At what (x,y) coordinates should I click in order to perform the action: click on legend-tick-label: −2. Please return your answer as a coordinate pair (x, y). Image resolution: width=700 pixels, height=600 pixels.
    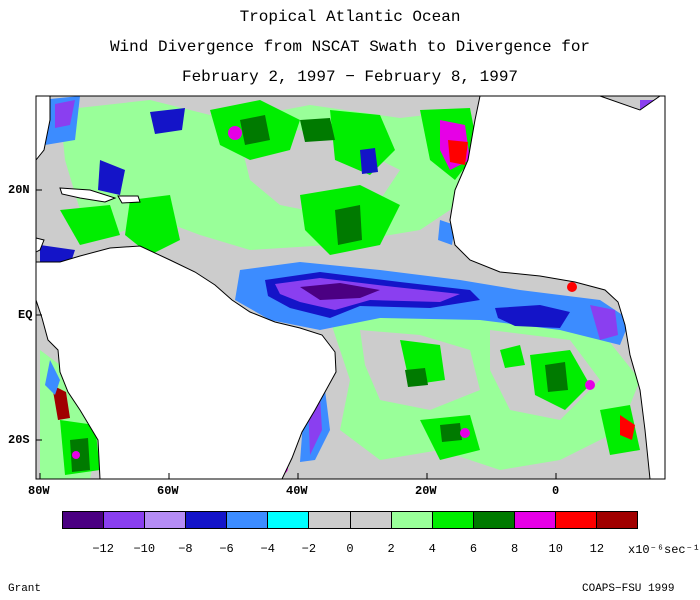
    Looking at the image, I should click on (309, 549).